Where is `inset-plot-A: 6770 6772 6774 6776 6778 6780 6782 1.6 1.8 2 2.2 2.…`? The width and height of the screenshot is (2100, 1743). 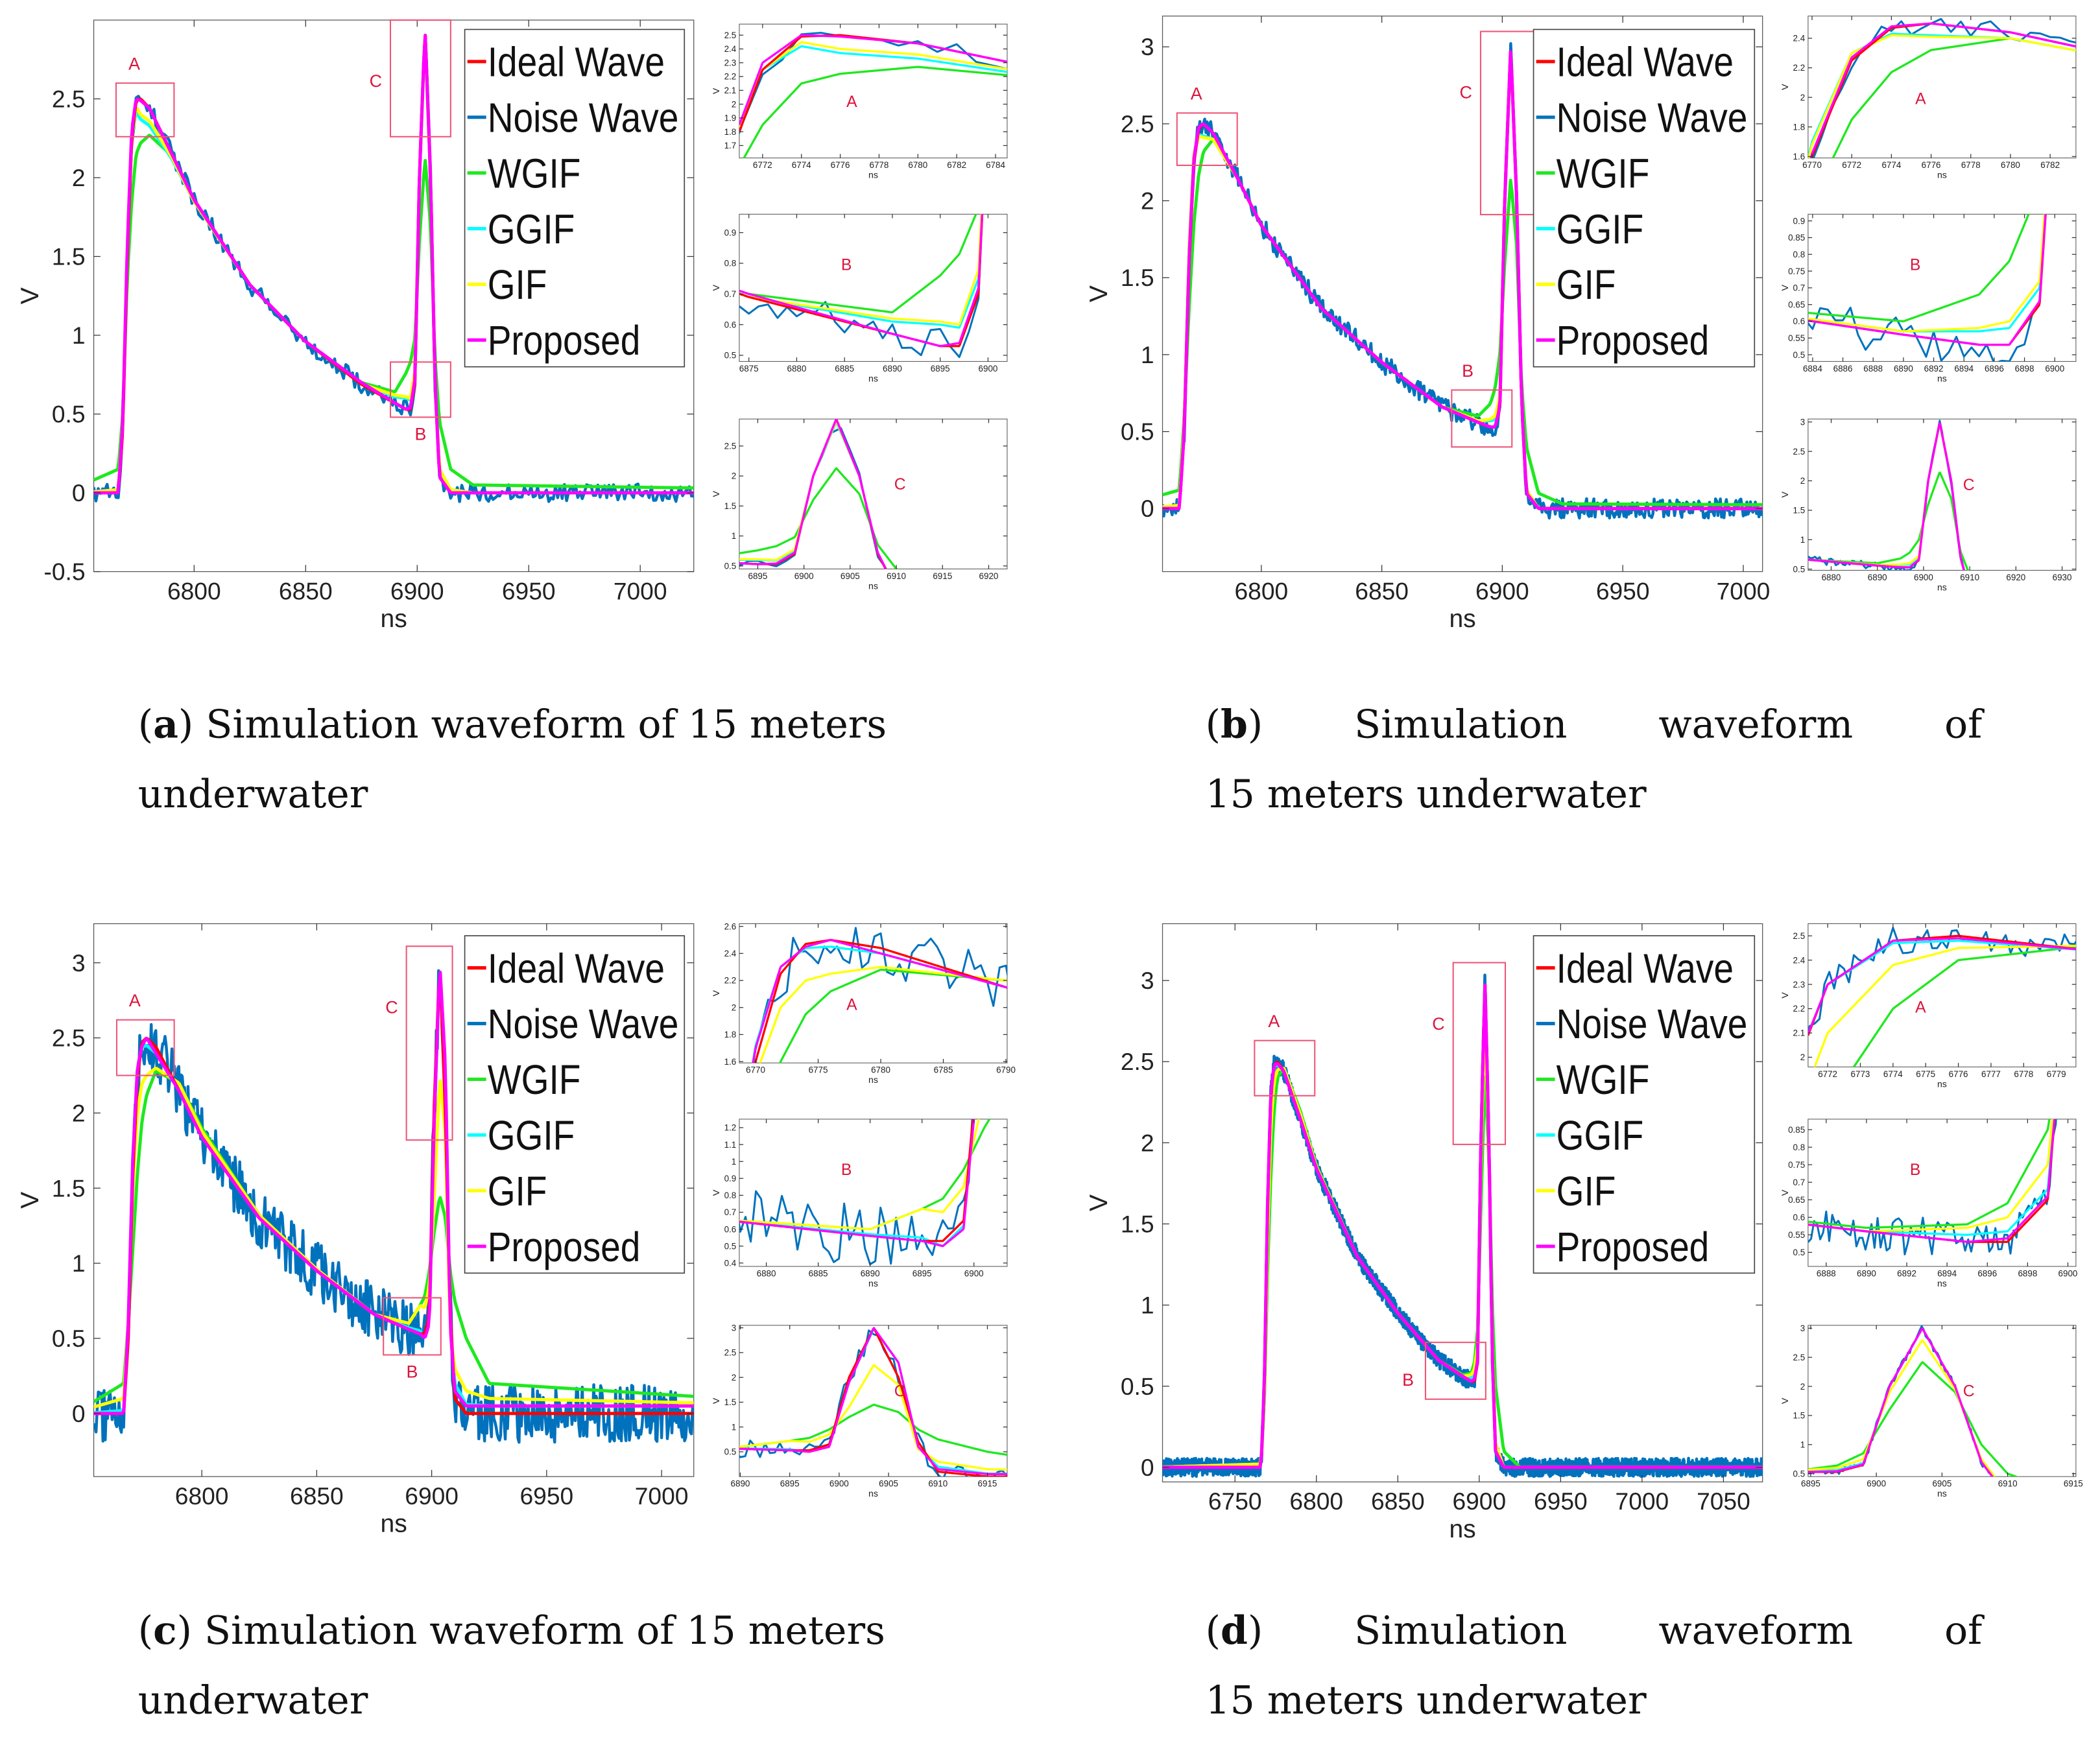 inset-plot-A: 6770 6772 6774 6776 6778 6780 6782 1.6 1.8 2 2.2 2.… is located at coordinates (1928, 98).